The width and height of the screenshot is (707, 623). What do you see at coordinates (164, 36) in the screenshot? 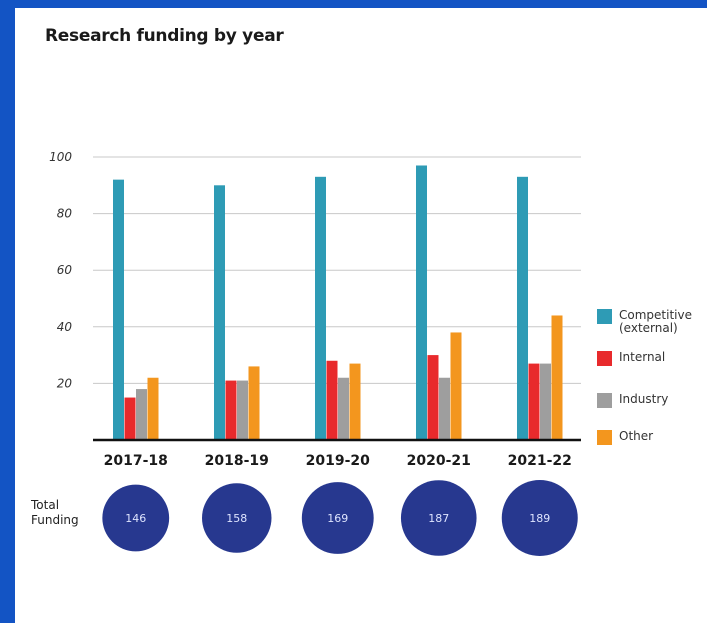
I see `chart-title: Research funding by year` at bounding box center [164, 36].